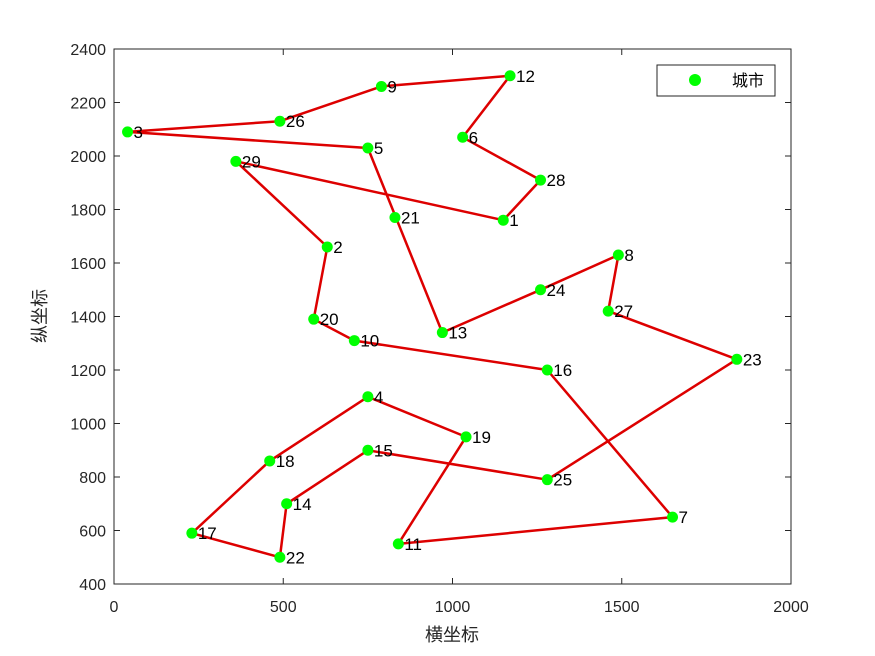  I want to click on city-label-3: 3, so click(138, 132).